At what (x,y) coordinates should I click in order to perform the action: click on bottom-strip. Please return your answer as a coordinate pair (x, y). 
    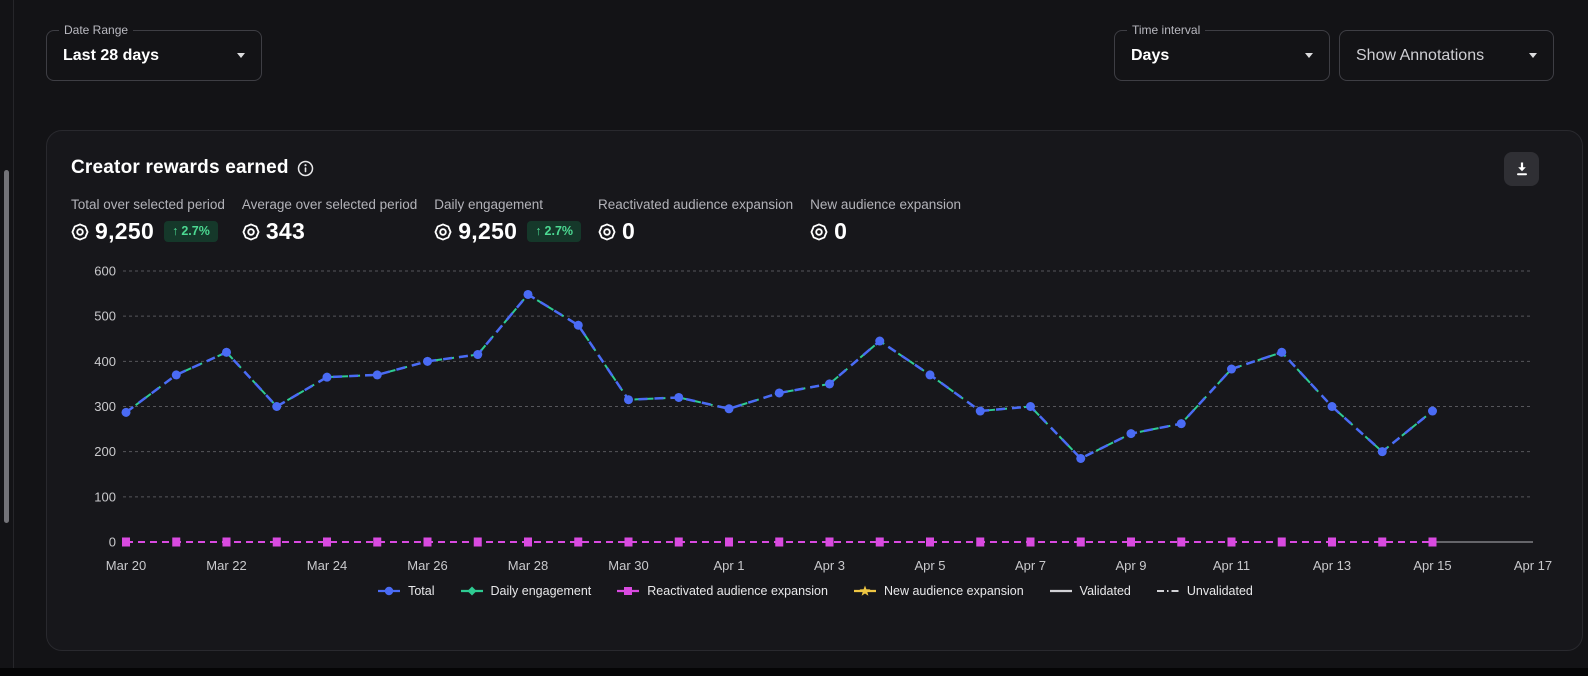
    Looking at the image, I should click on (794, 672).